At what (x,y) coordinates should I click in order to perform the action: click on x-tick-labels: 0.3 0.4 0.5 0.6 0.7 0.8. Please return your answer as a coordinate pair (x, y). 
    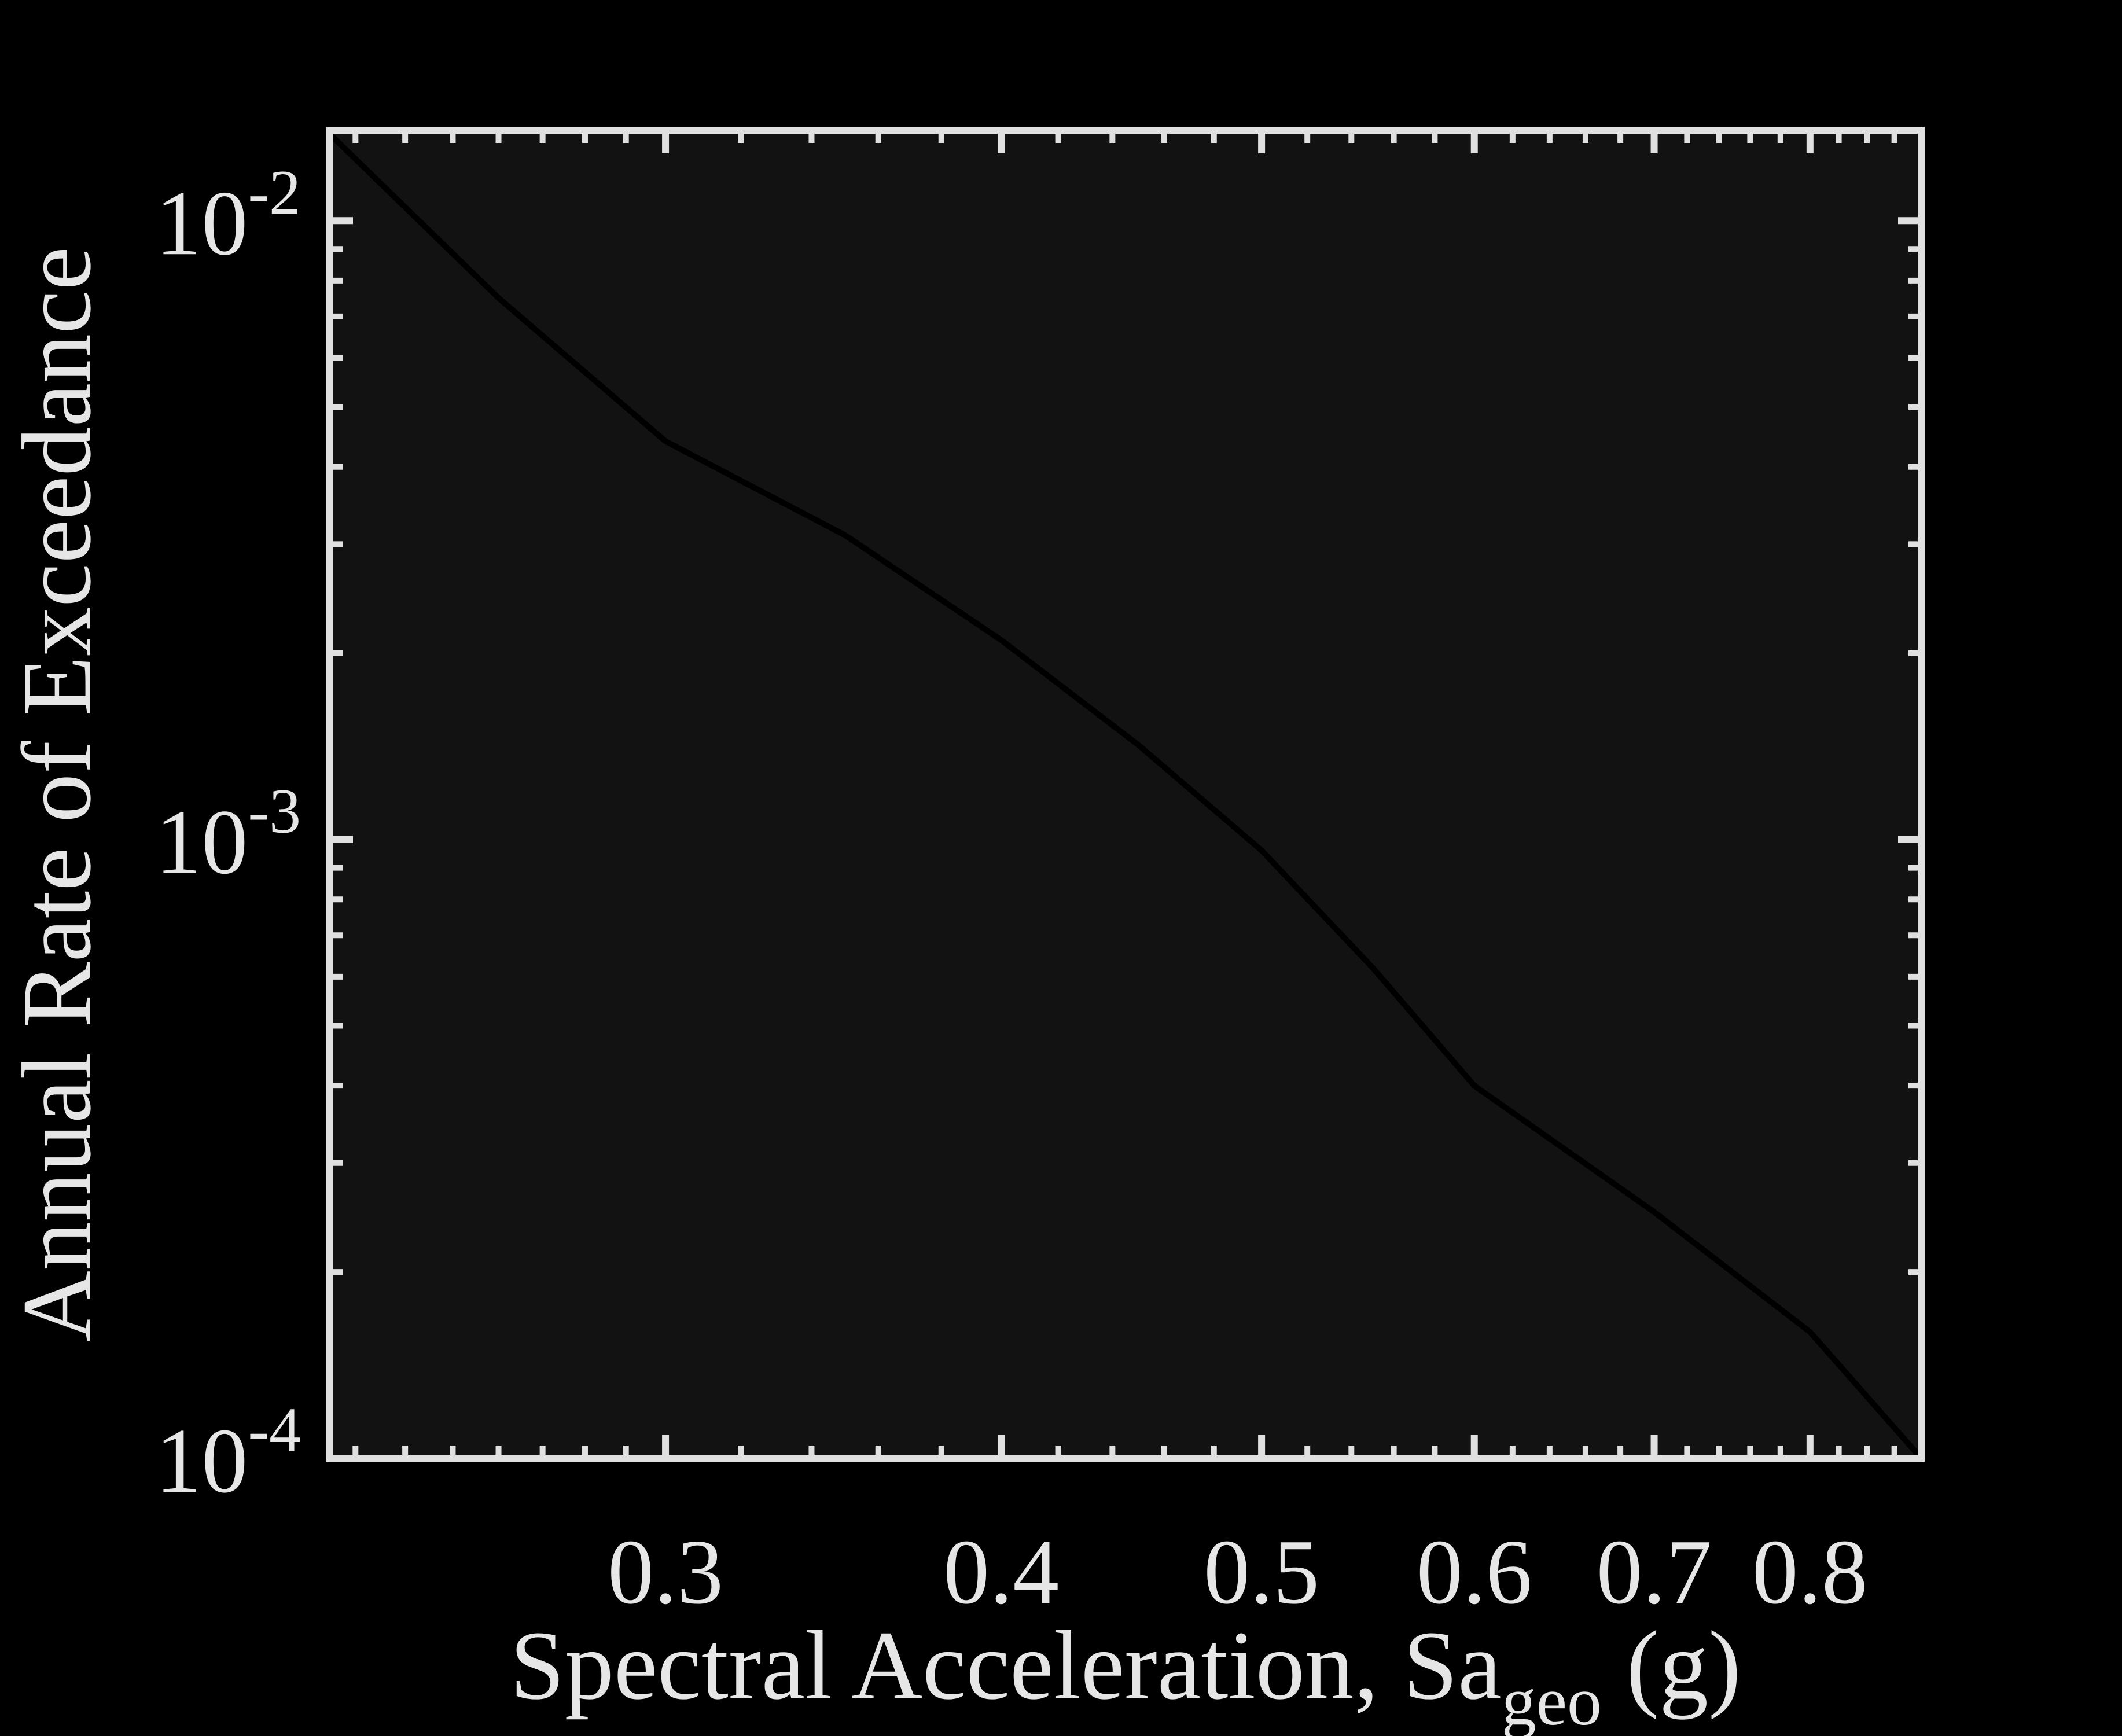
    Looking at the image, I should click on (1238, 1571).